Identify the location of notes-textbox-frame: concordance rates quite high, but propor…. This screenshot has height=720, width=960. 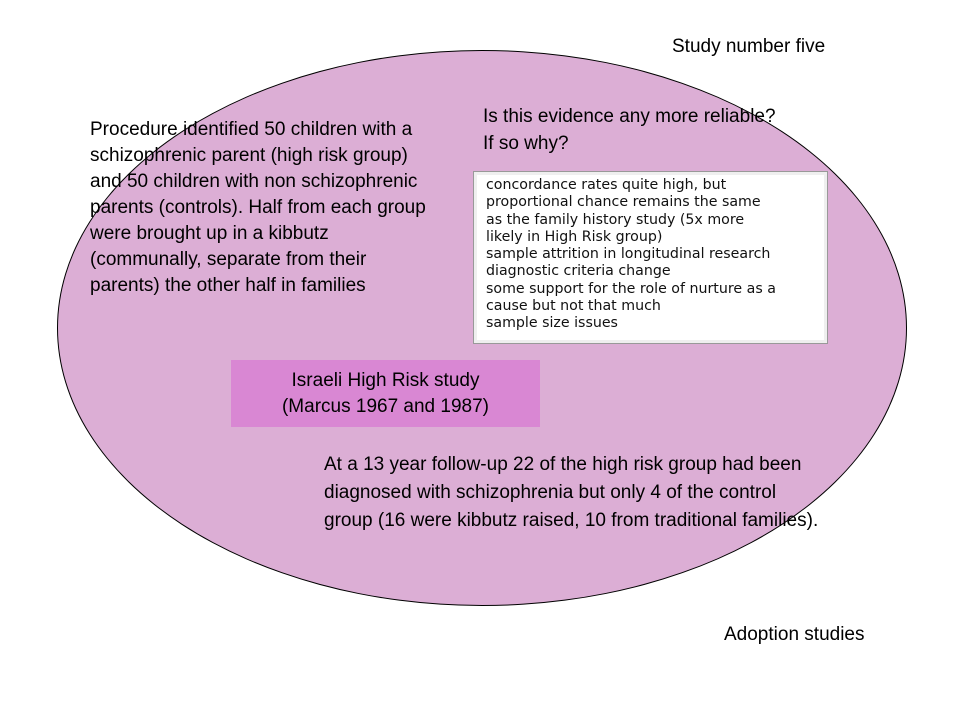
(650, 257).